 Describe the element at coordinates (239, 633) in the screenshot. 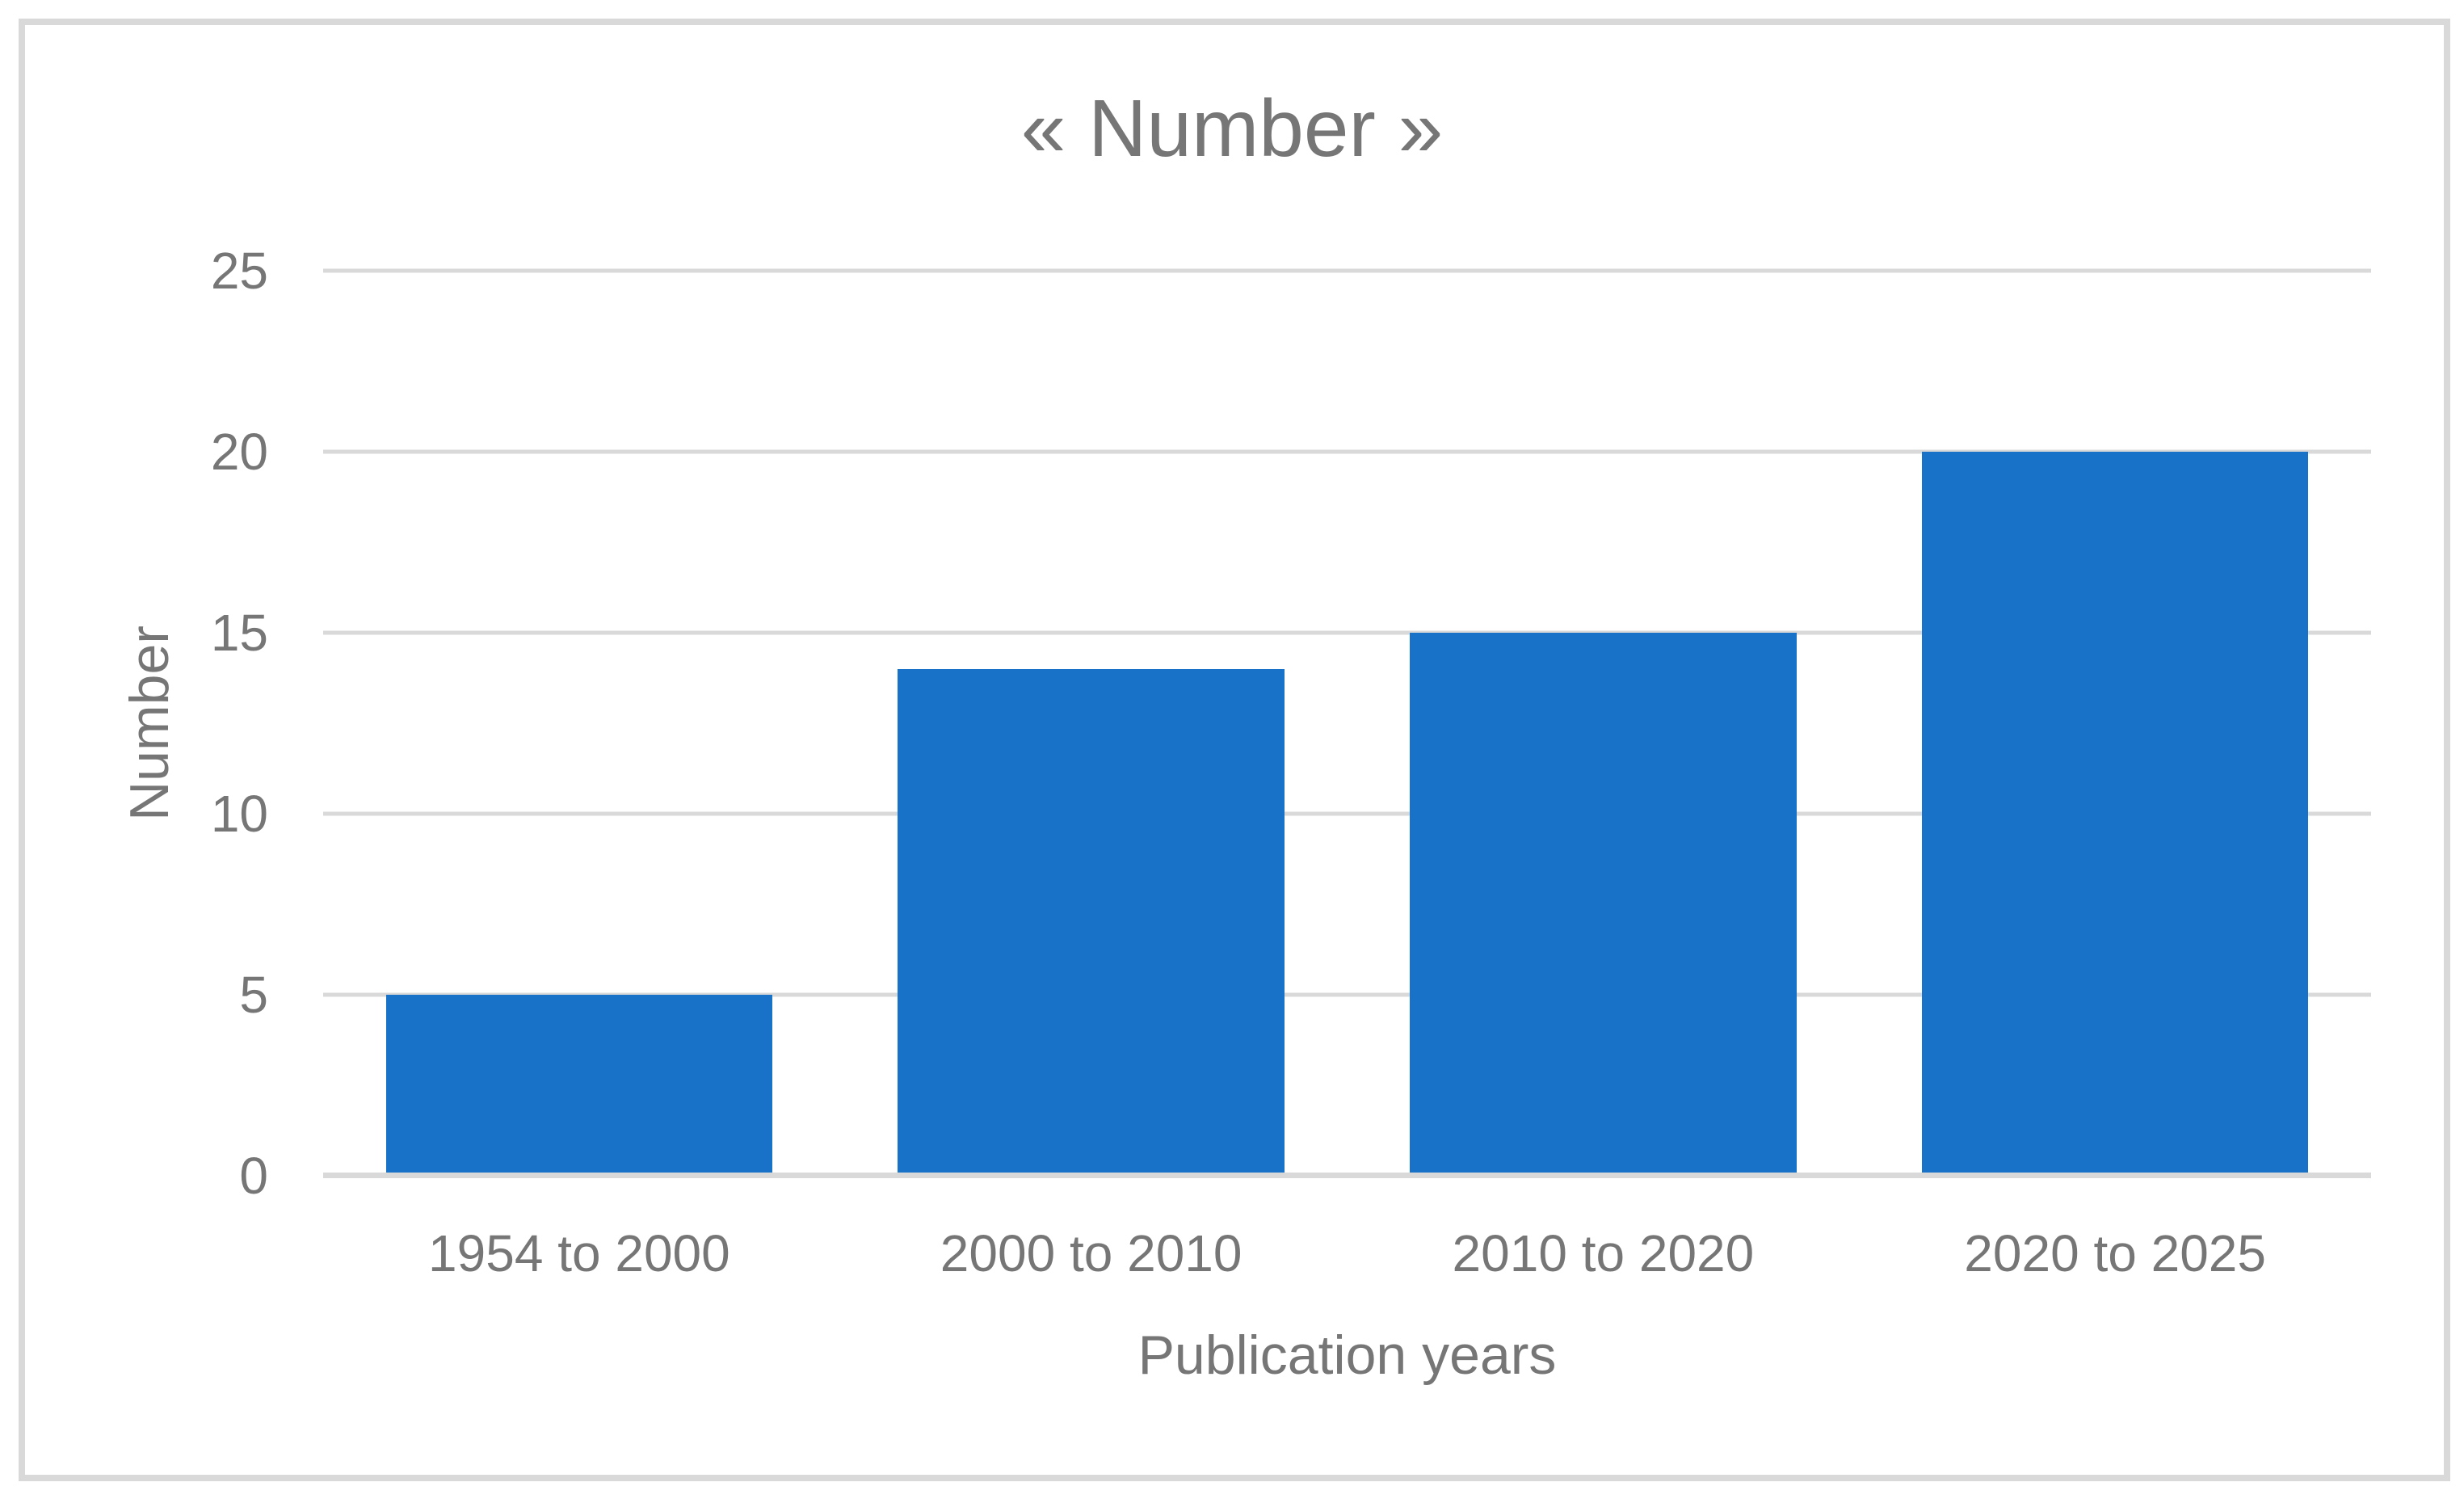

I see `y-tick-label-15: 15` at that location.